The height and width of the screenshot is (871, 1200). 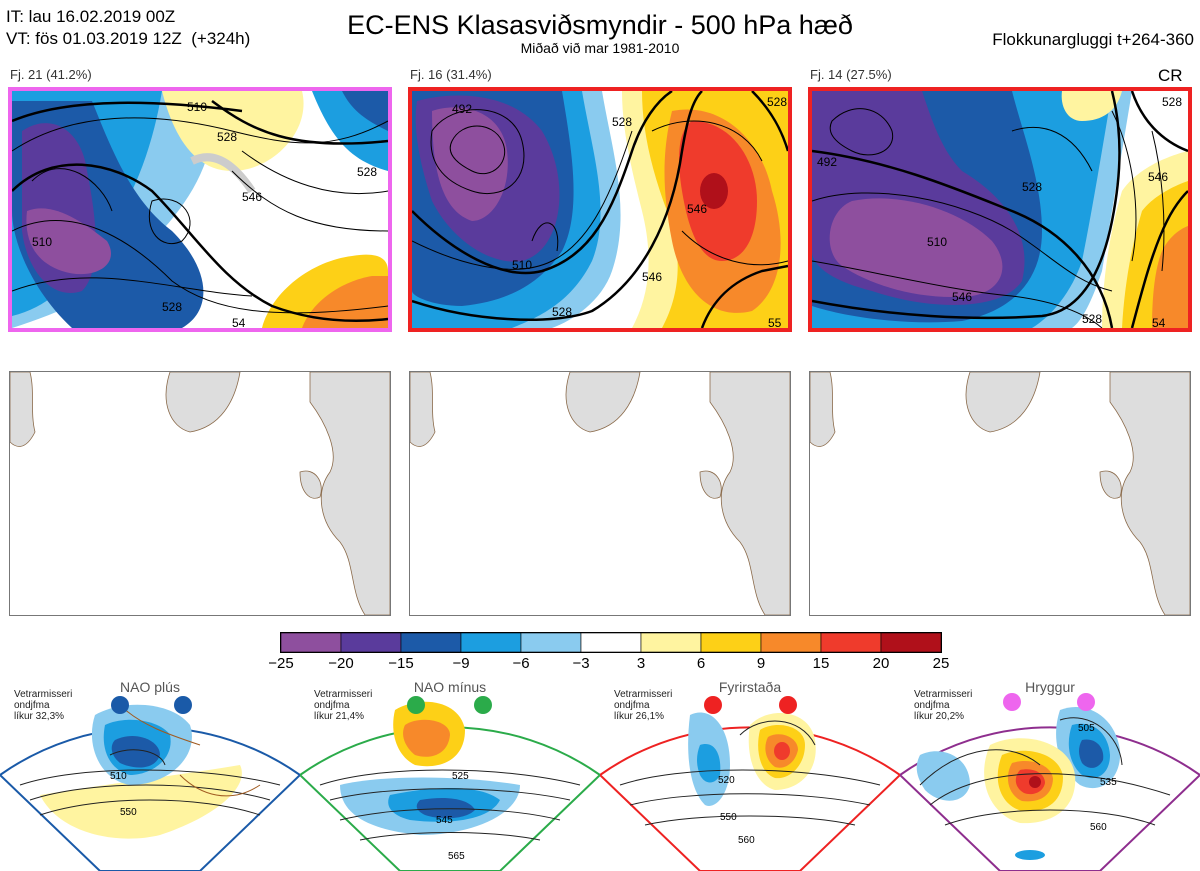 What do you see at coordinates (1086, 728) in the screenshot?
I see `regime-contour-label: 505` at bounding box center [1086, 728].